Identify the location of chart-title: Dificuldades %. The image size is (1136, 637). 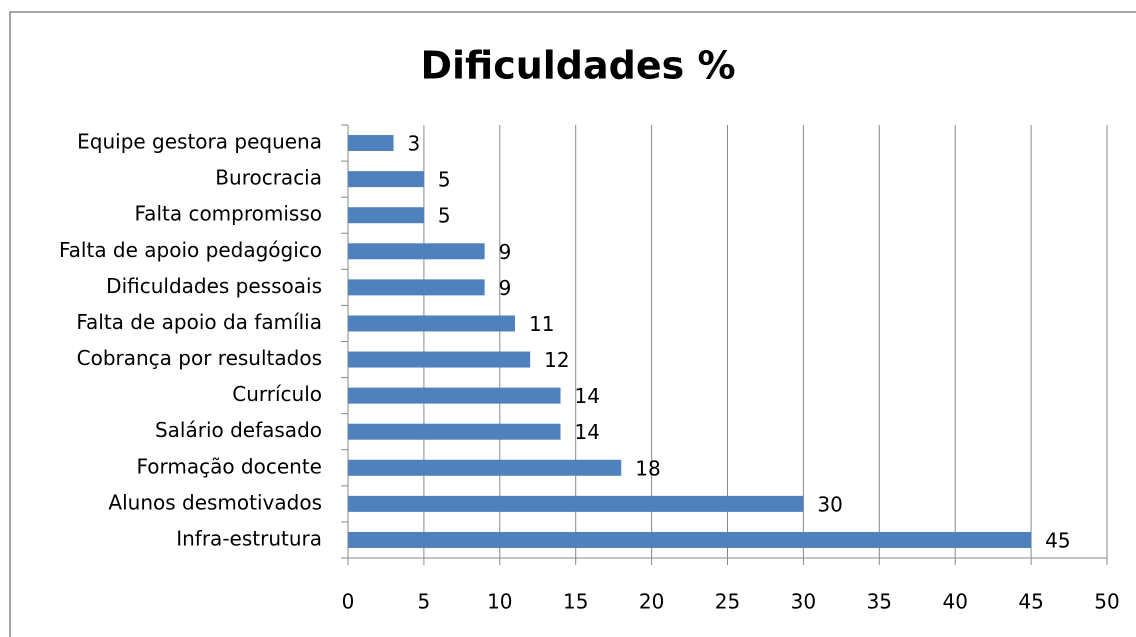
(577, 66).